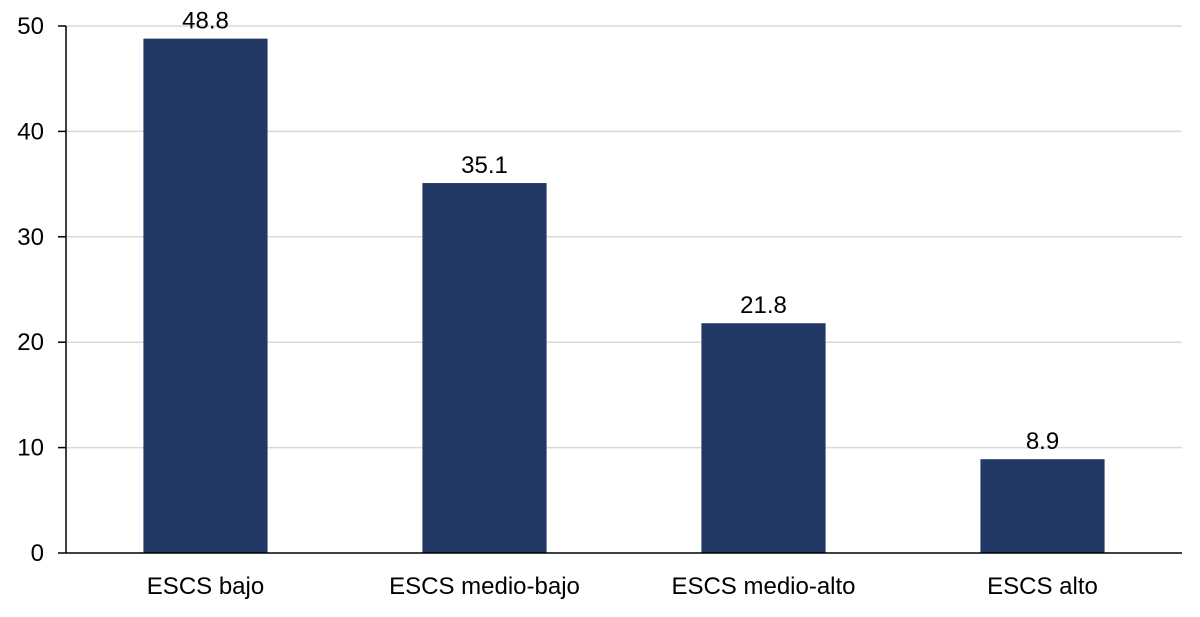  Describe the element at coordinates (30, 131) in the screenshot. I see `y-tick-label: 40` at that location.